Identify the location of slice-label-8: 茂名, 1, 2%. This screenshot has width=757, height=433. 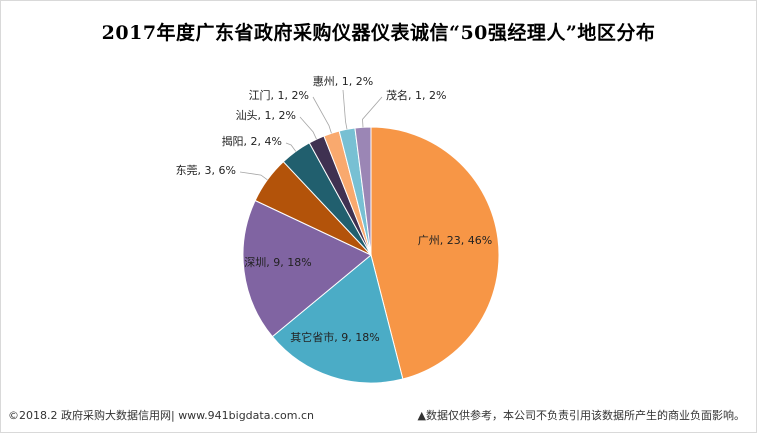
(416, 95).